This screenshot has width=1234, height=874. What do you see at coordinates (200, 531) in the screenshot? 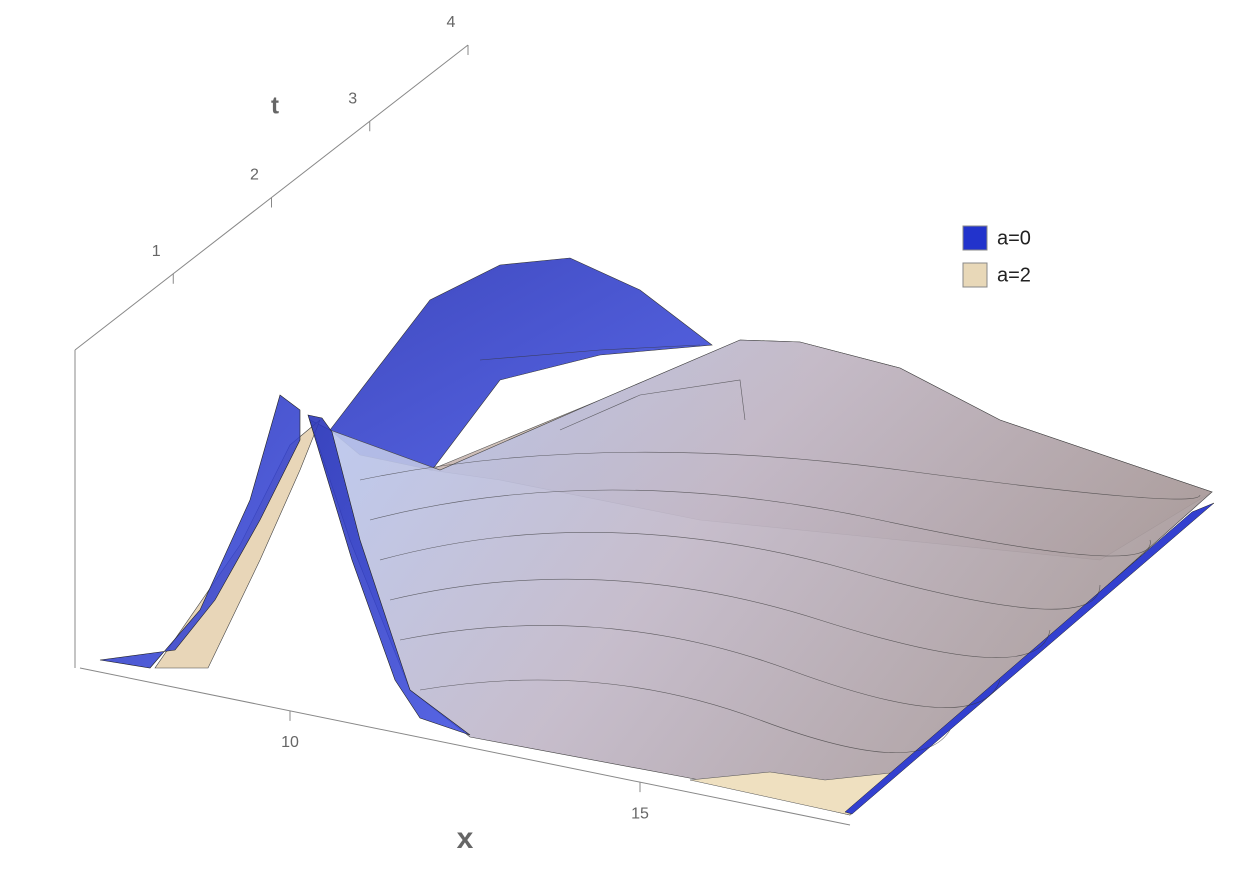
I see `surface-a0-left` at bounding box center [200, 531].